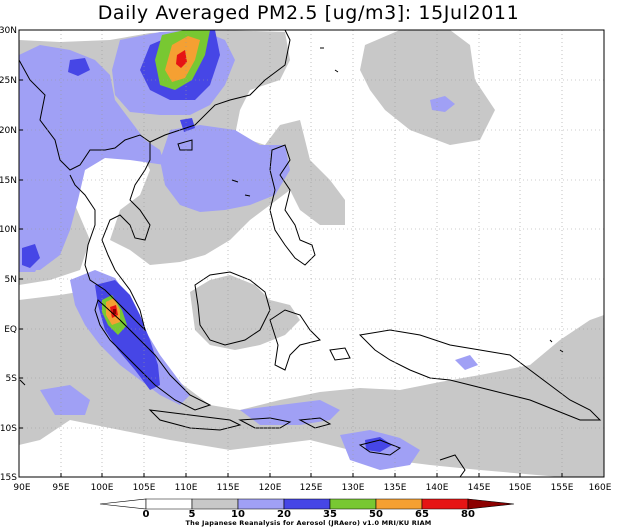  I want to click on colorbar-label-80: 80, so click(468, 514).